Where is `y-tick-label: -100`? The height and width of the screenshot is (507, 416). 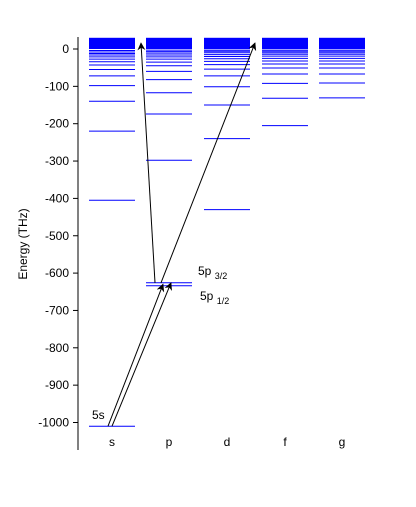 y-tick-label: -100 is located at coordinates (57, 86).